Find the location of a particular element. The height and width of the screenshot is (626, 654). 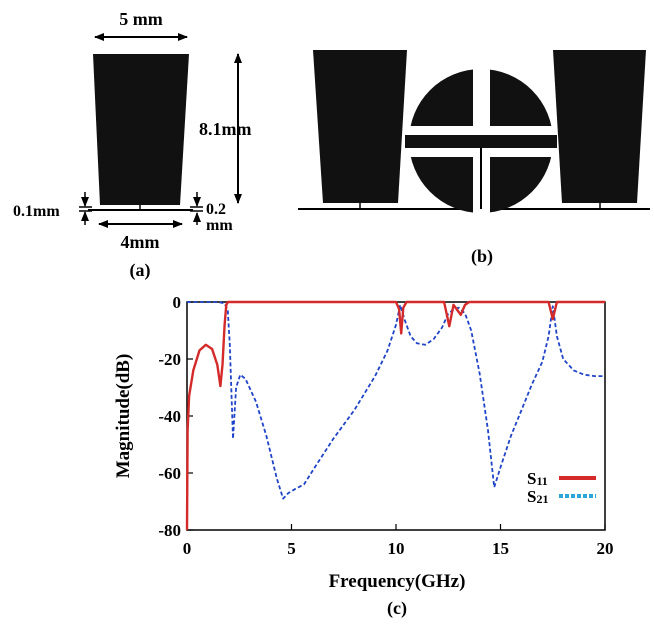

y-tick-label: 0 is located at coordinates (177, 302).